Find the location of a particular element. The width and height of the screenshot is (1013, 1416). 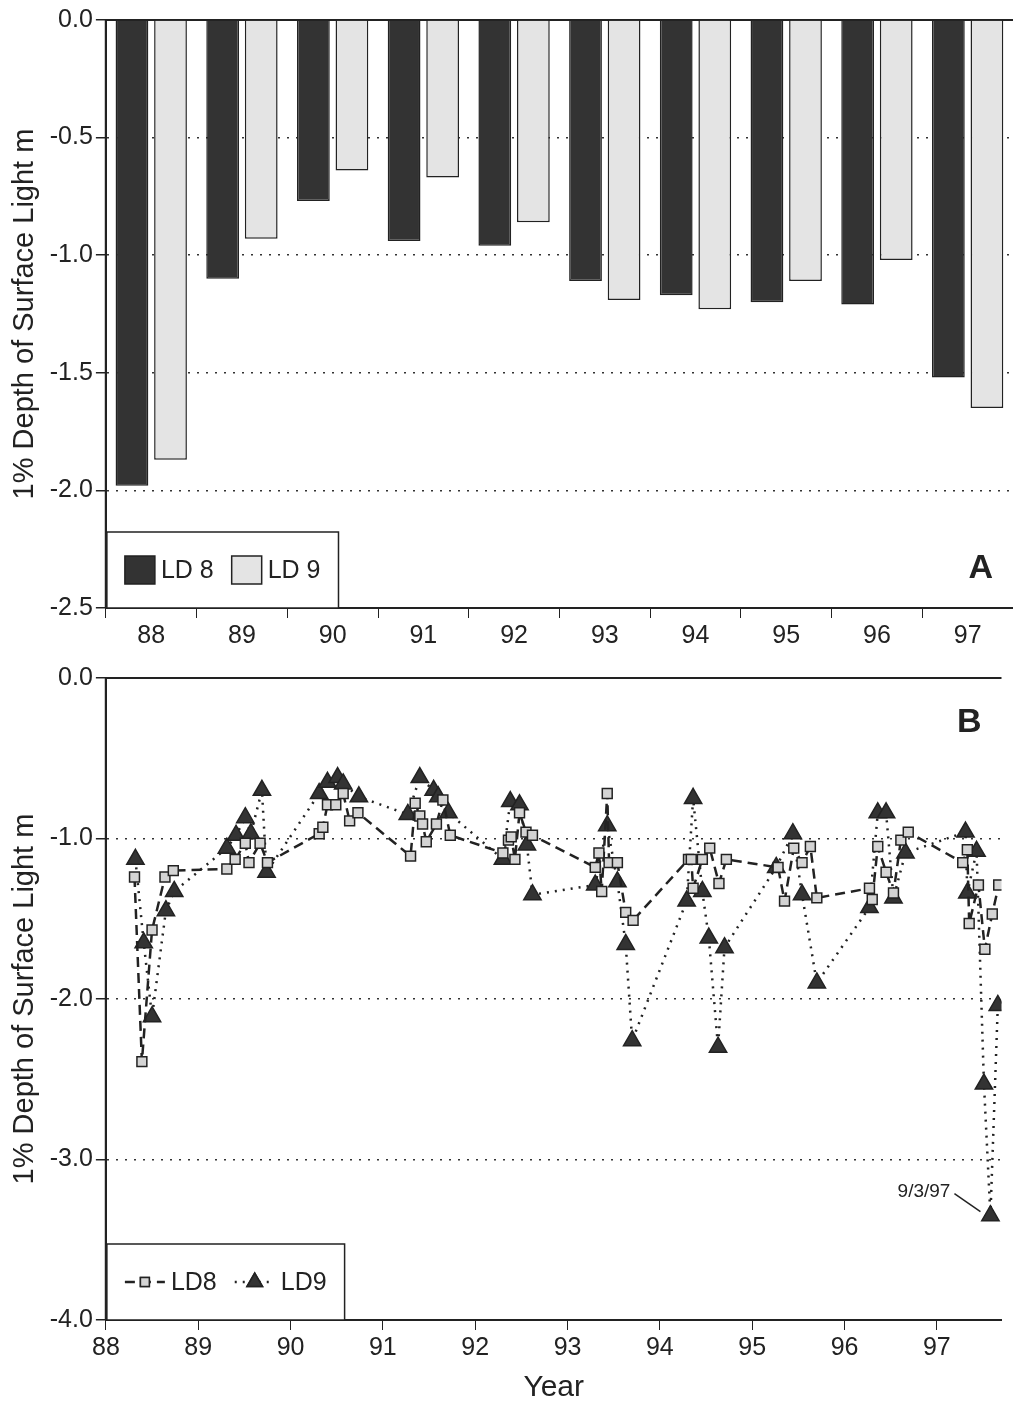

y-tick-label: -2.5 is located at coordinates (71, 605).